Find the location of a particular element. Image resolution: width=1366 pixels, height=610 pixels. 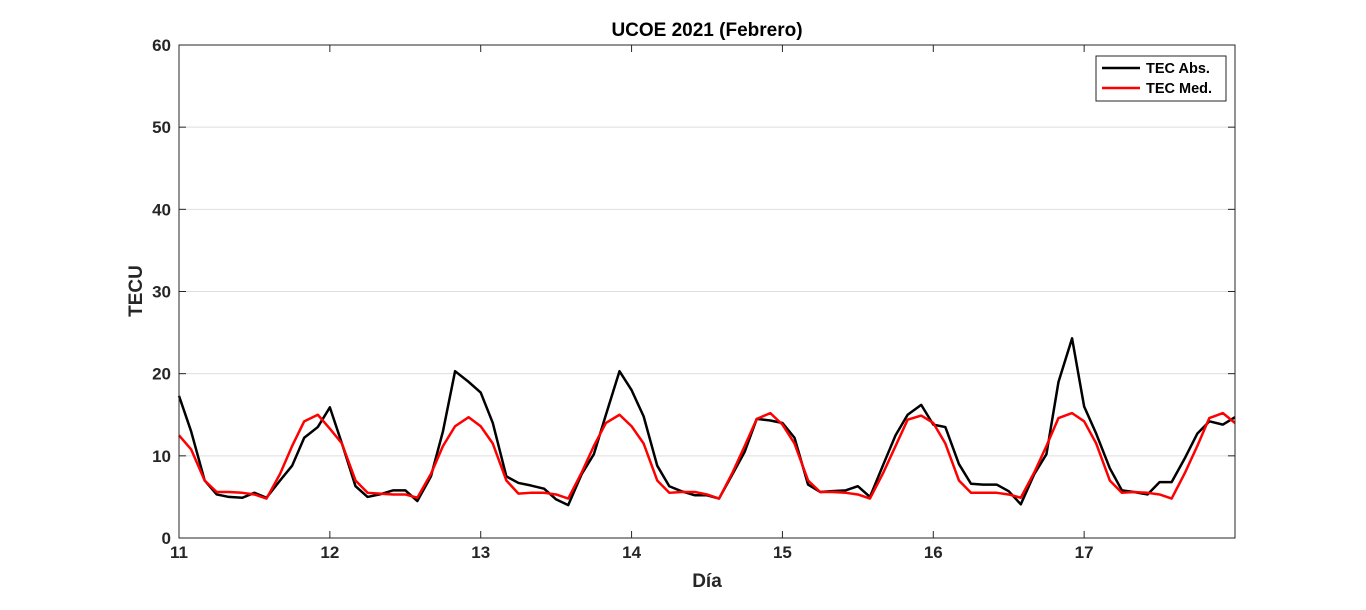

legend-box is located at coordinates (1161, 78).